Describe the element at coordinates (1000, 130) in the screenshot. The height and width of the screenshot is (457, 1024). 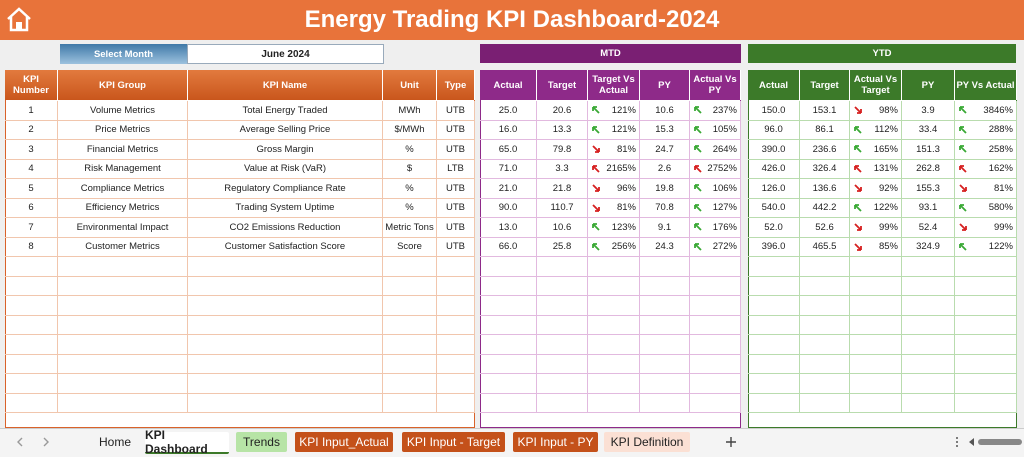
I see `percent: 288%` at that location.